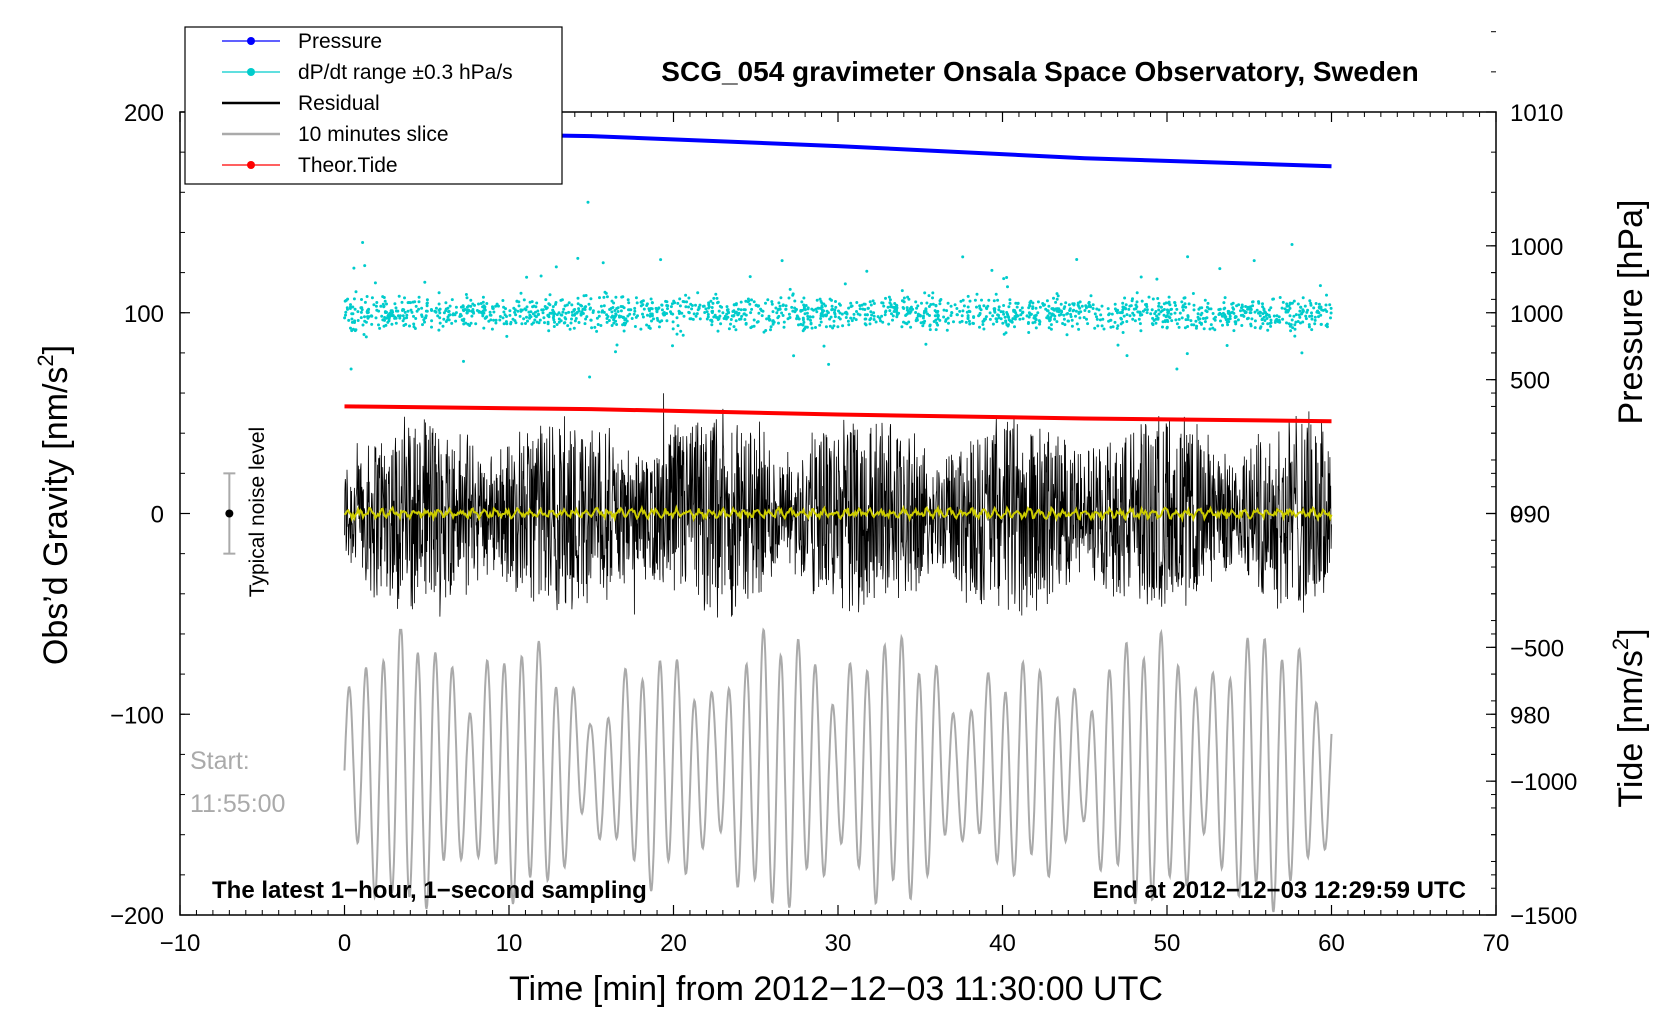 The width and height of the screenshot is (1676, 1020). What do you see at coordinates (180, 943) in the screenshot?
I see `x-tick-label: −10` at bounding box center [180, 943].